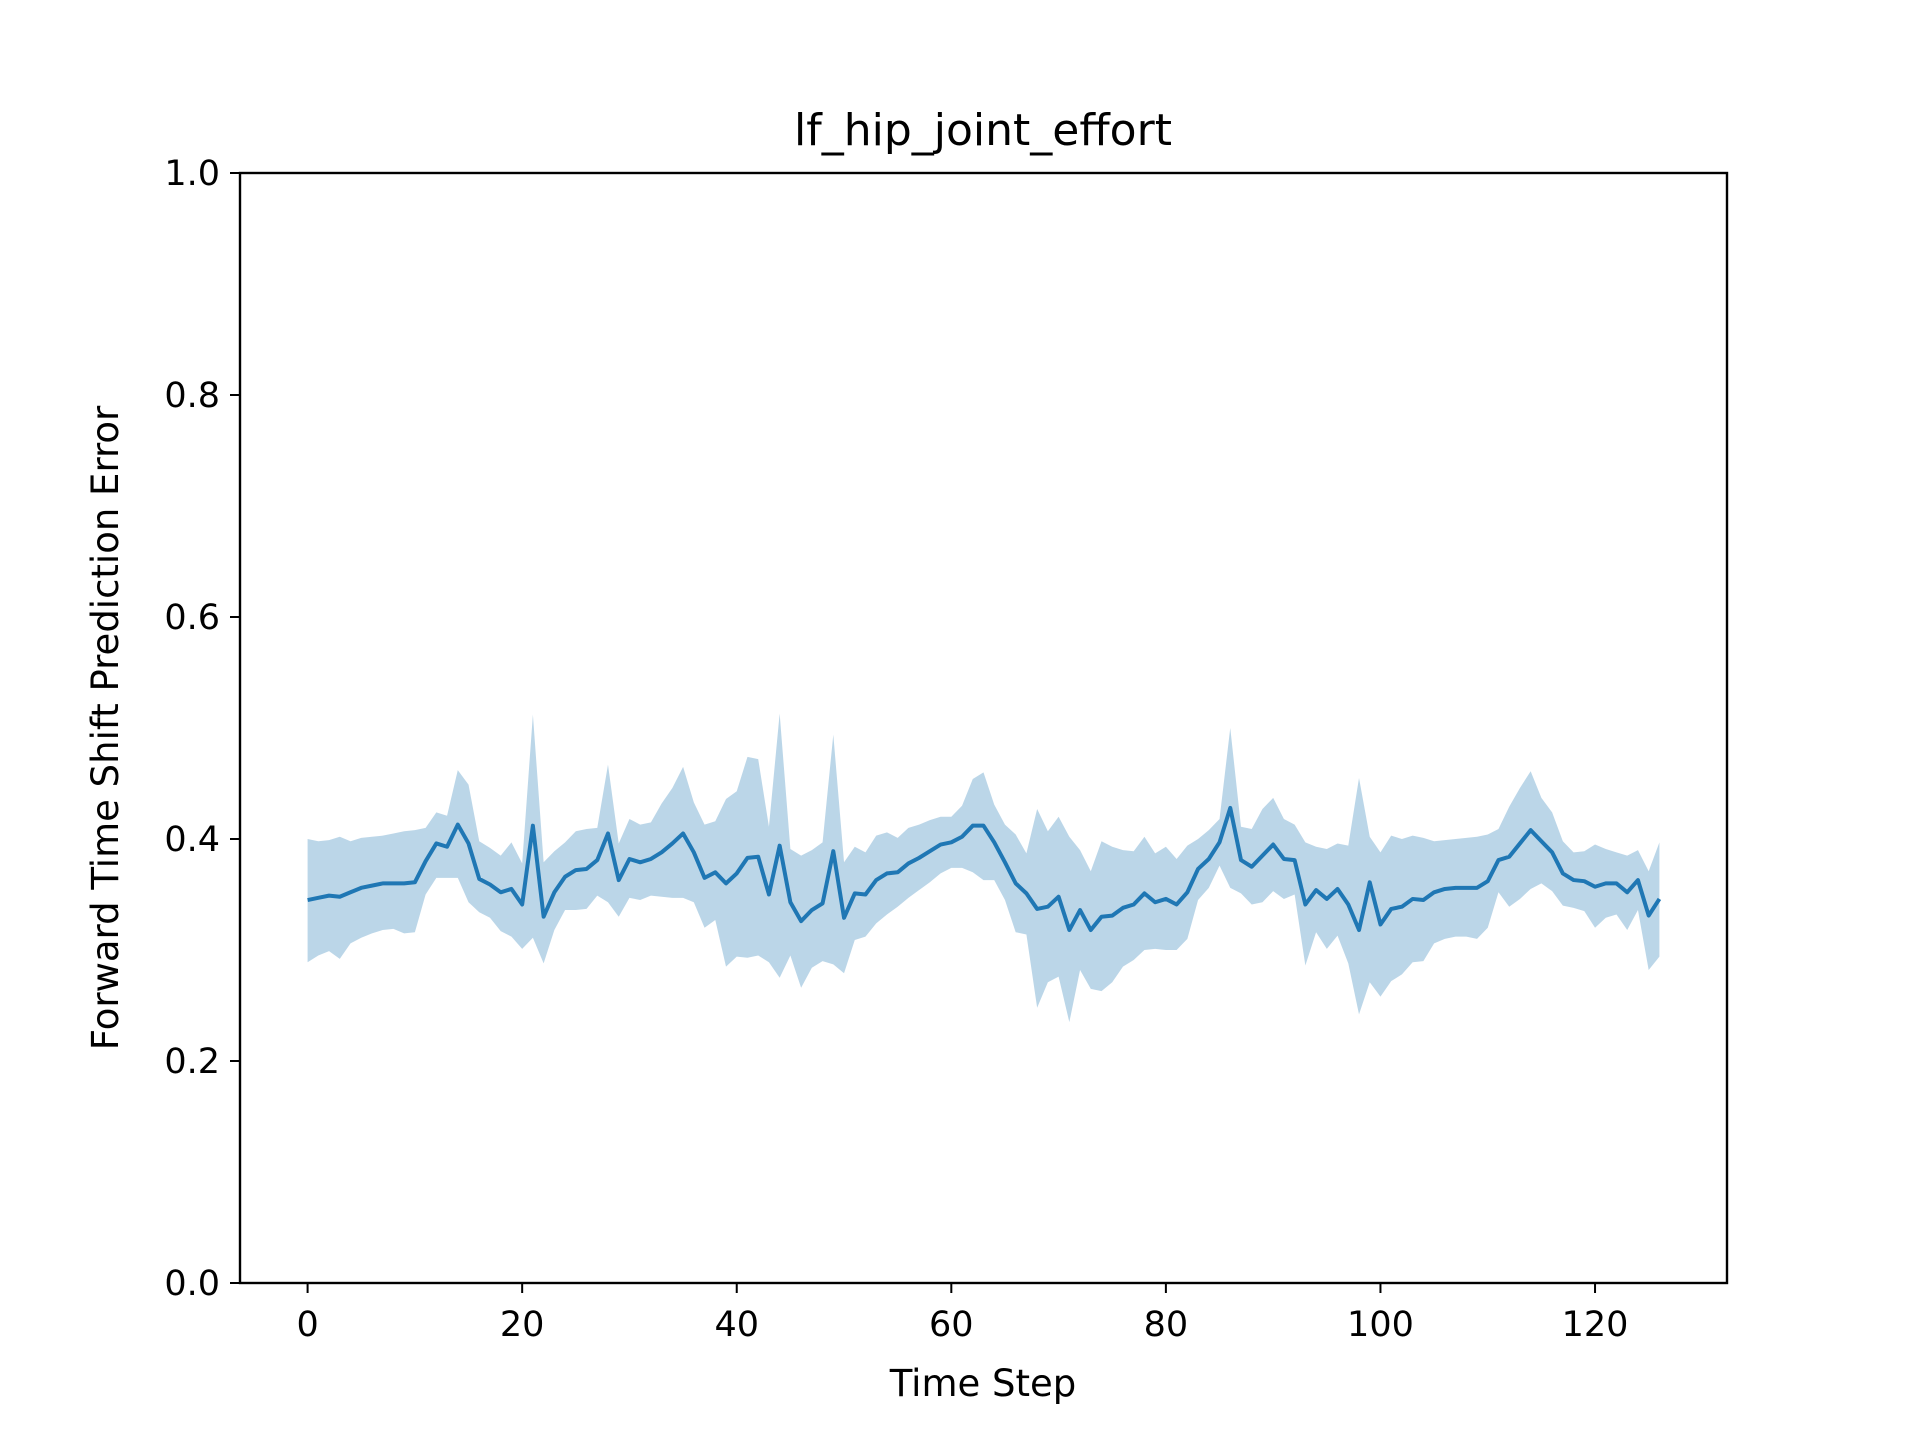 The height and width of the screenshot is (1440, 1920). Describe the element at coordinates (192, 174) in the screenshot. I see `y-tick-label: 1.0` at that location.